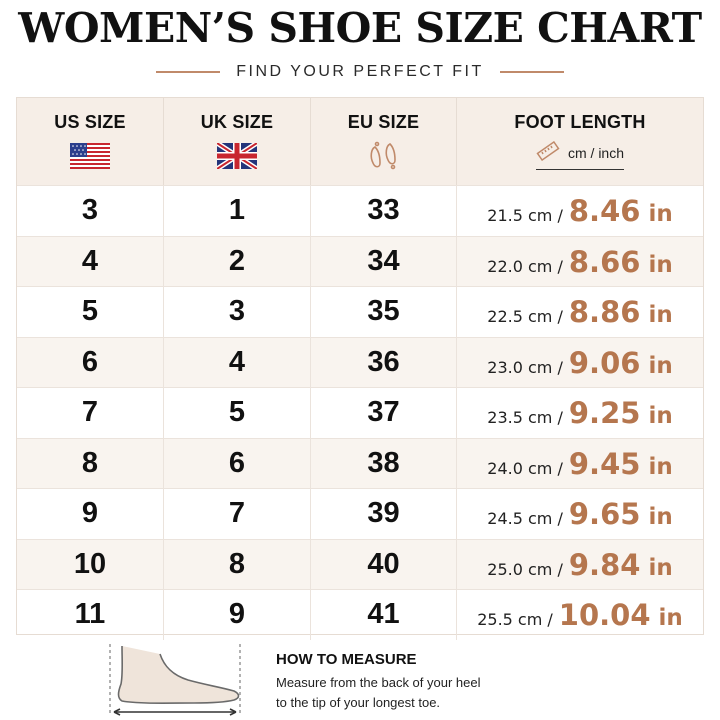  What do you see at coordinates (237, 156) in the screenshot?
I see `uk-flag-icon` at bounding box center [237, 156].